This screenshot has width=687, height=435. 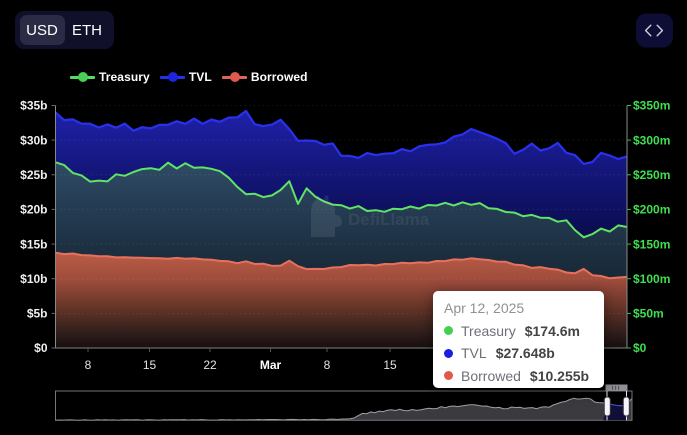 What do you see at coordinates (33, 175) in the screenshot?
I see `svg-text: $25b` at bounding box center [33, 175].